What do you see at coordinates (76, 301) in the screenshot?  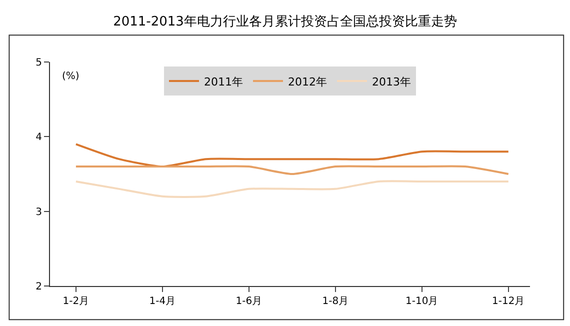 I see `x-tick-label: 1-2月` at bounding box center [76, 301].